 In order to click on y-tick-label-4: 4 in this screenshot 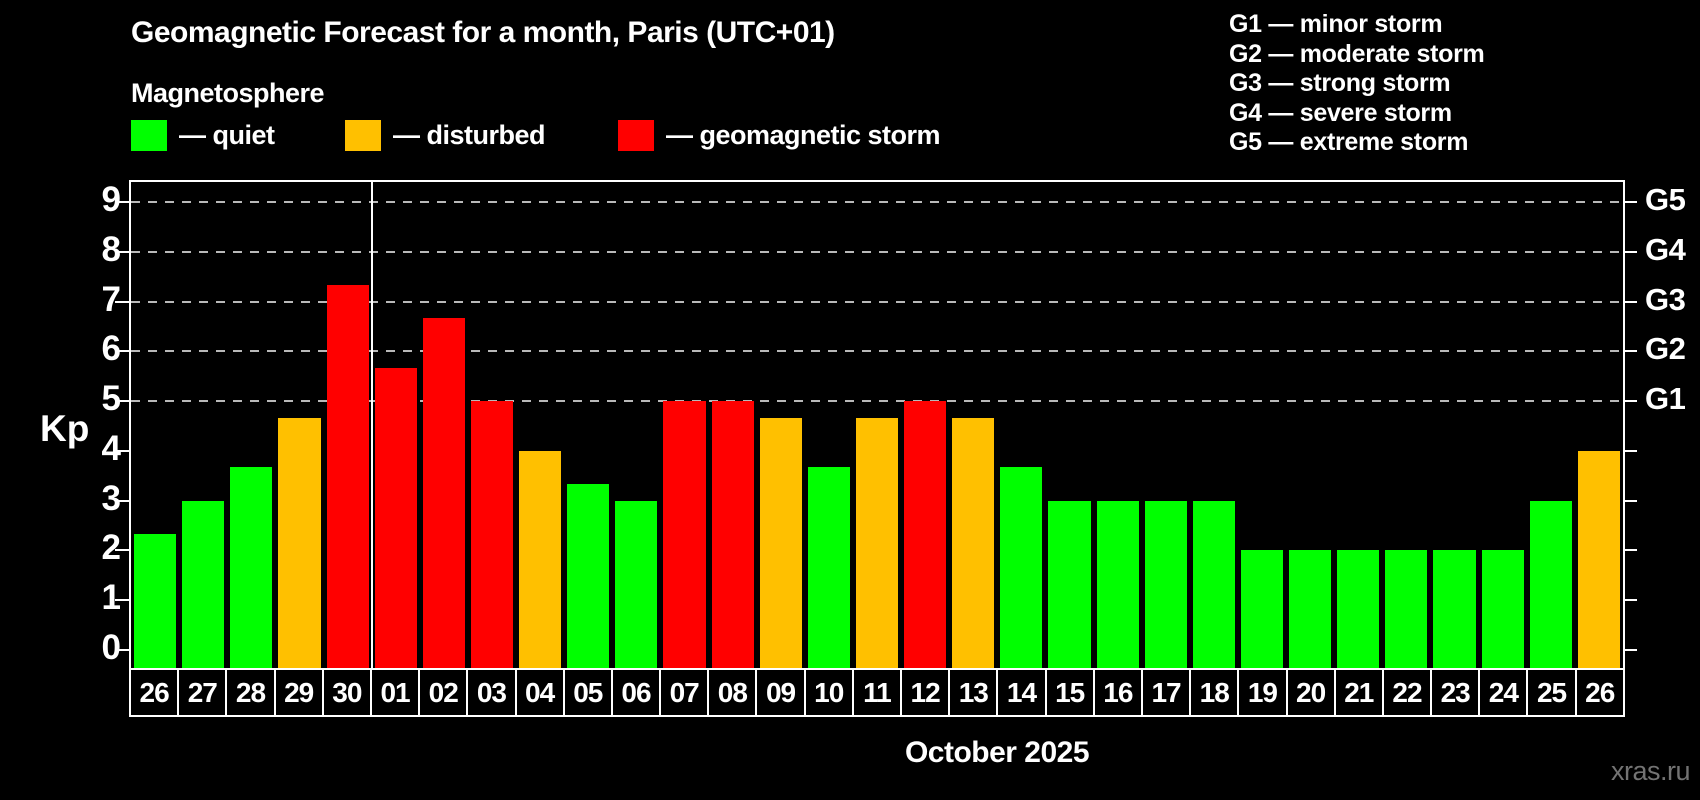, I will do `click(111, 448)`.